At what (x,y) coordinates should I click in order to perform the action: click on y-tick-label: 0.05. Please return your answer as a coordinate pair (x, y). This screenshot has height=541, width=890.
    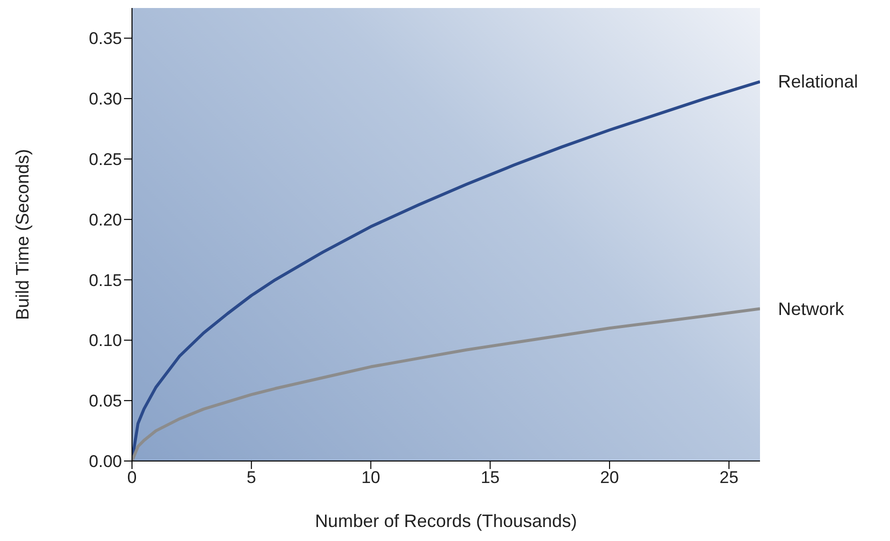
    Looking at the image, I should click on (105, 401).